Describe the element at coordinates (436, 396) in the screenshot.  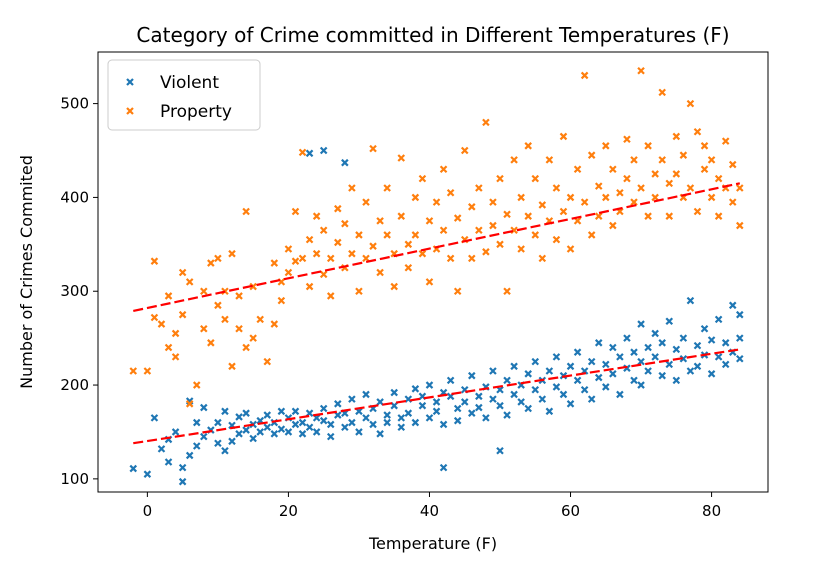
I see `violent-trend-line` at that location.